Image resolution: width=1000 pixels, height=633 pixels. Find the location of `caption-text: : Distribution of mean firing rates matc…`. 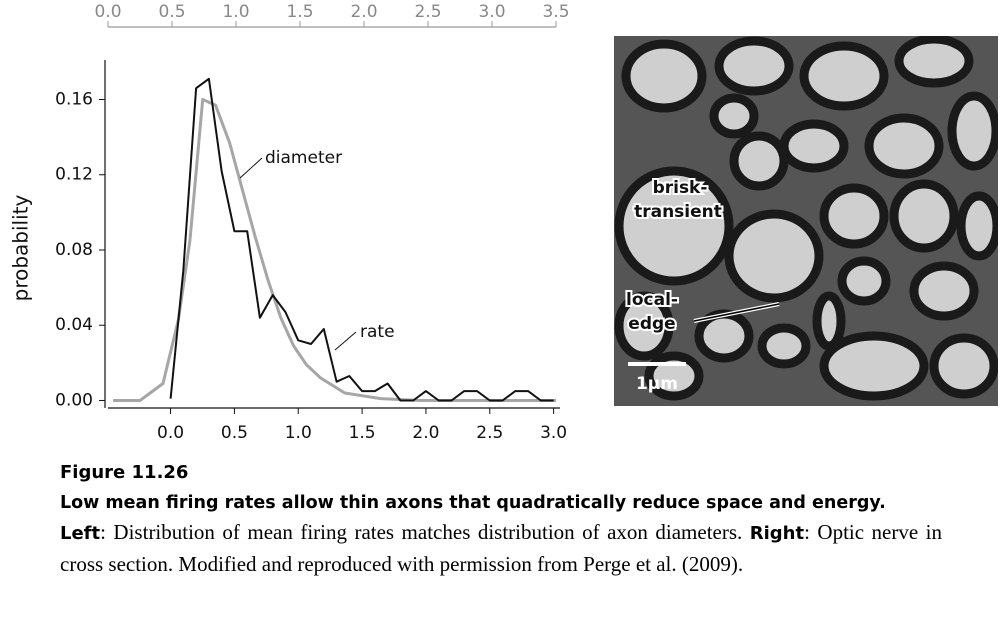

caption-text: : Distribution of mean firing rates matc… is located at coordinates (425, 532).